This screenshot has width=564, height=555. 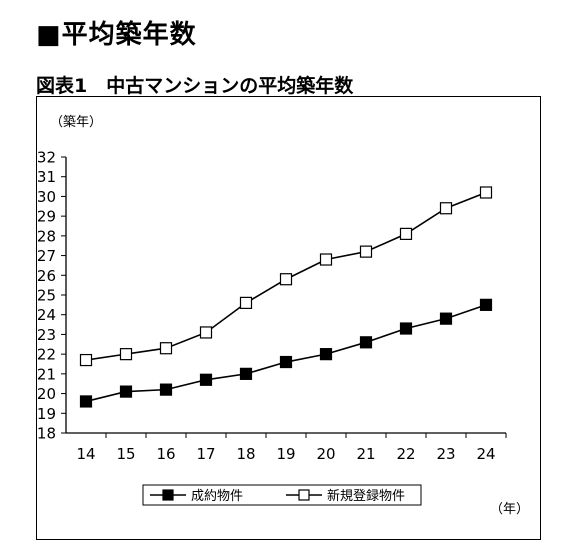 I want to click on y-tick-label: 28, so click(x=46, y=236).